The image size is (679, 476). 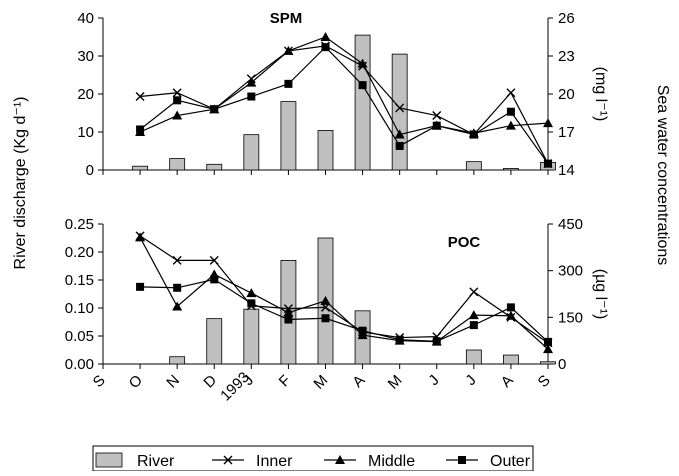 I want to click on spm-left-tick-label: 0, so click(x=90, y=170).